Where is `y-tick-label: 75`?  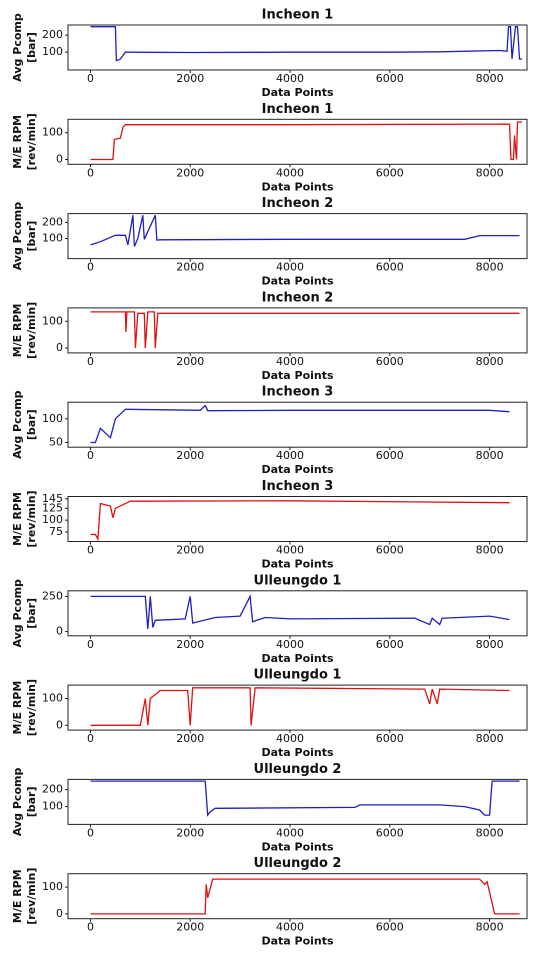
y-tick-label: 75 is located at coordinates (56, 531).